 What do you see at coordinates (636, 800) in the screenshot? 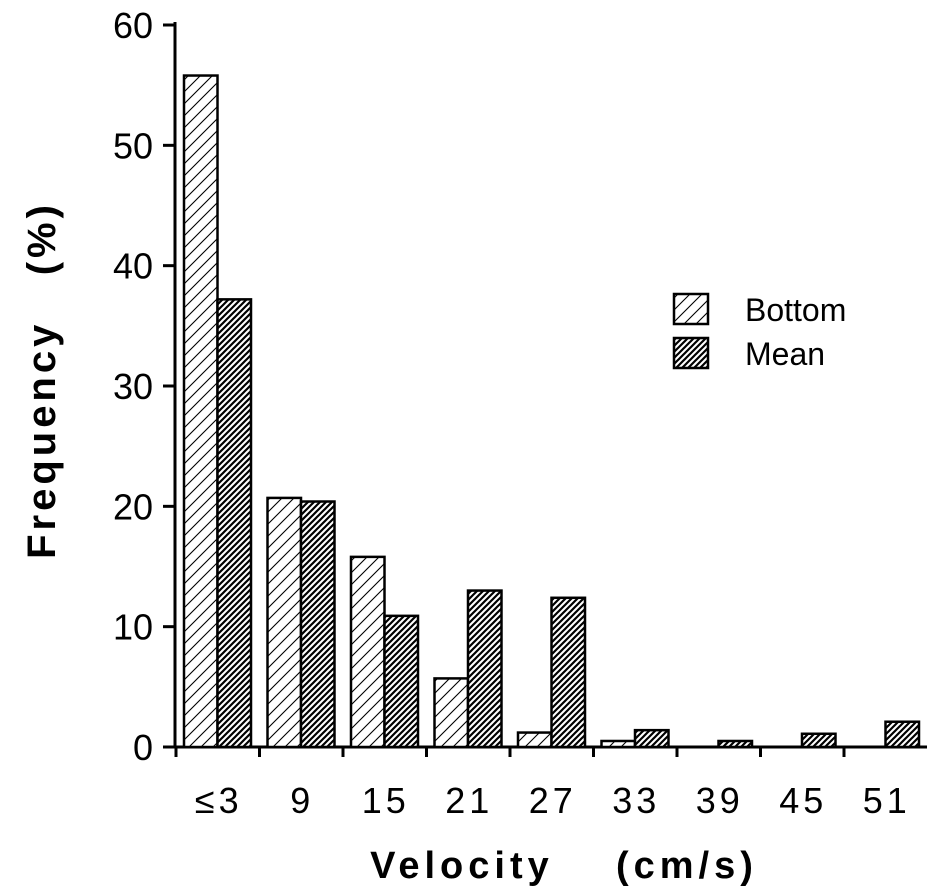
I see `x-tick-label: 33` at bounding box center [636, 800].